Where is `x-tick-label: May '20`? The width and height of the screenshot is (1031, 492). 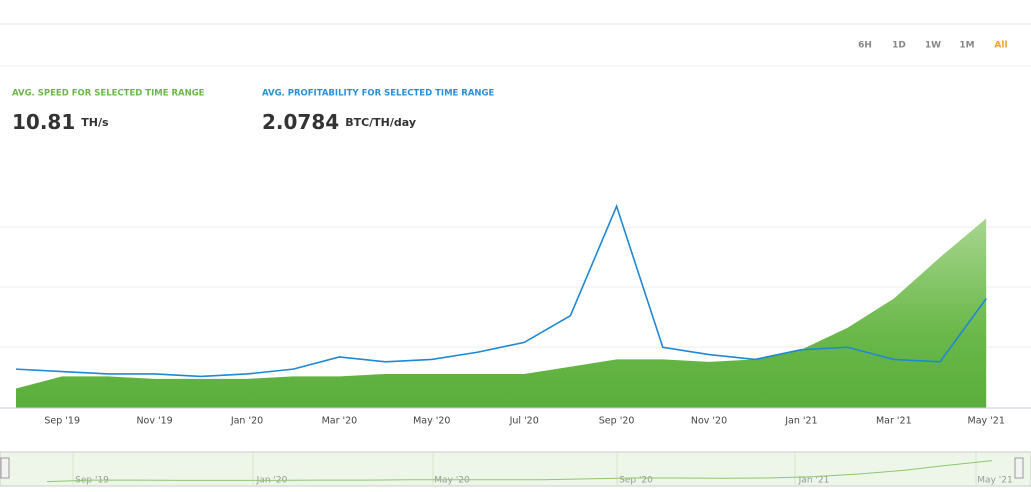 x-tick-label: May '20 is located at coordinates (431, 421).